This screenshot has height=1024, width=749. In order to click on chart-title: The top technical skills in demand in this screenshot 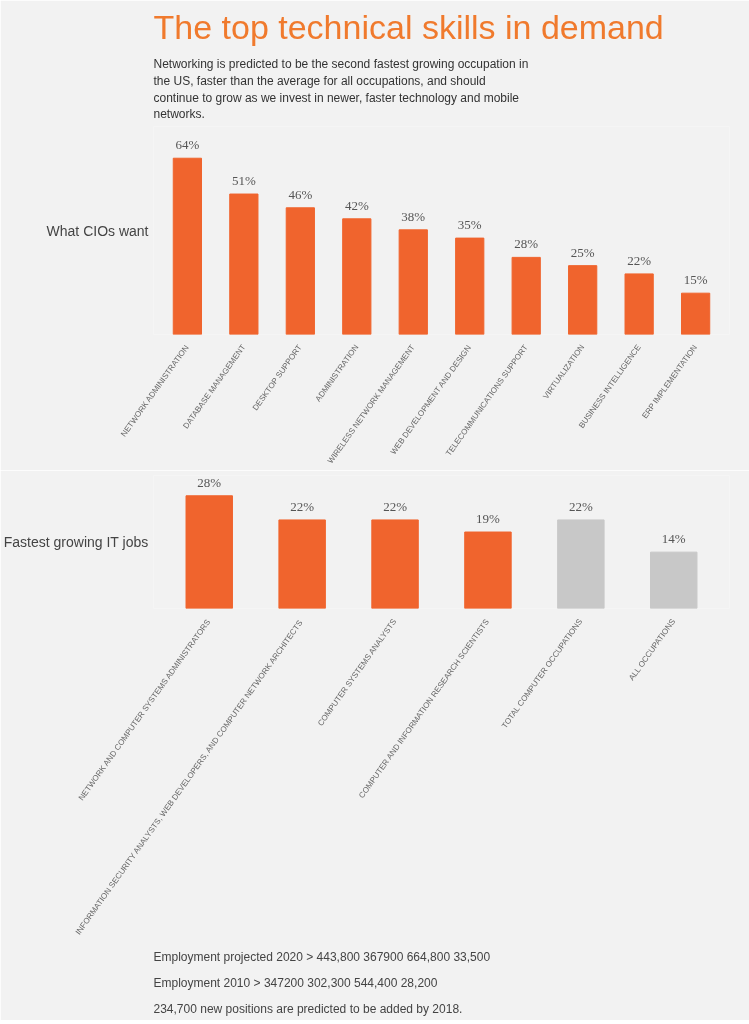, I will do `click(408, 26)`.